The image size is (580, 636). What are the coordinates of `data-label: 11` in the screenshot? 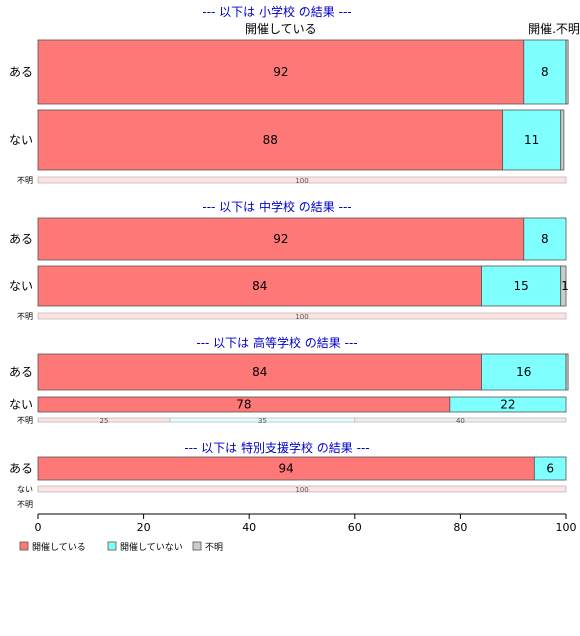 It's located at (531, 140).